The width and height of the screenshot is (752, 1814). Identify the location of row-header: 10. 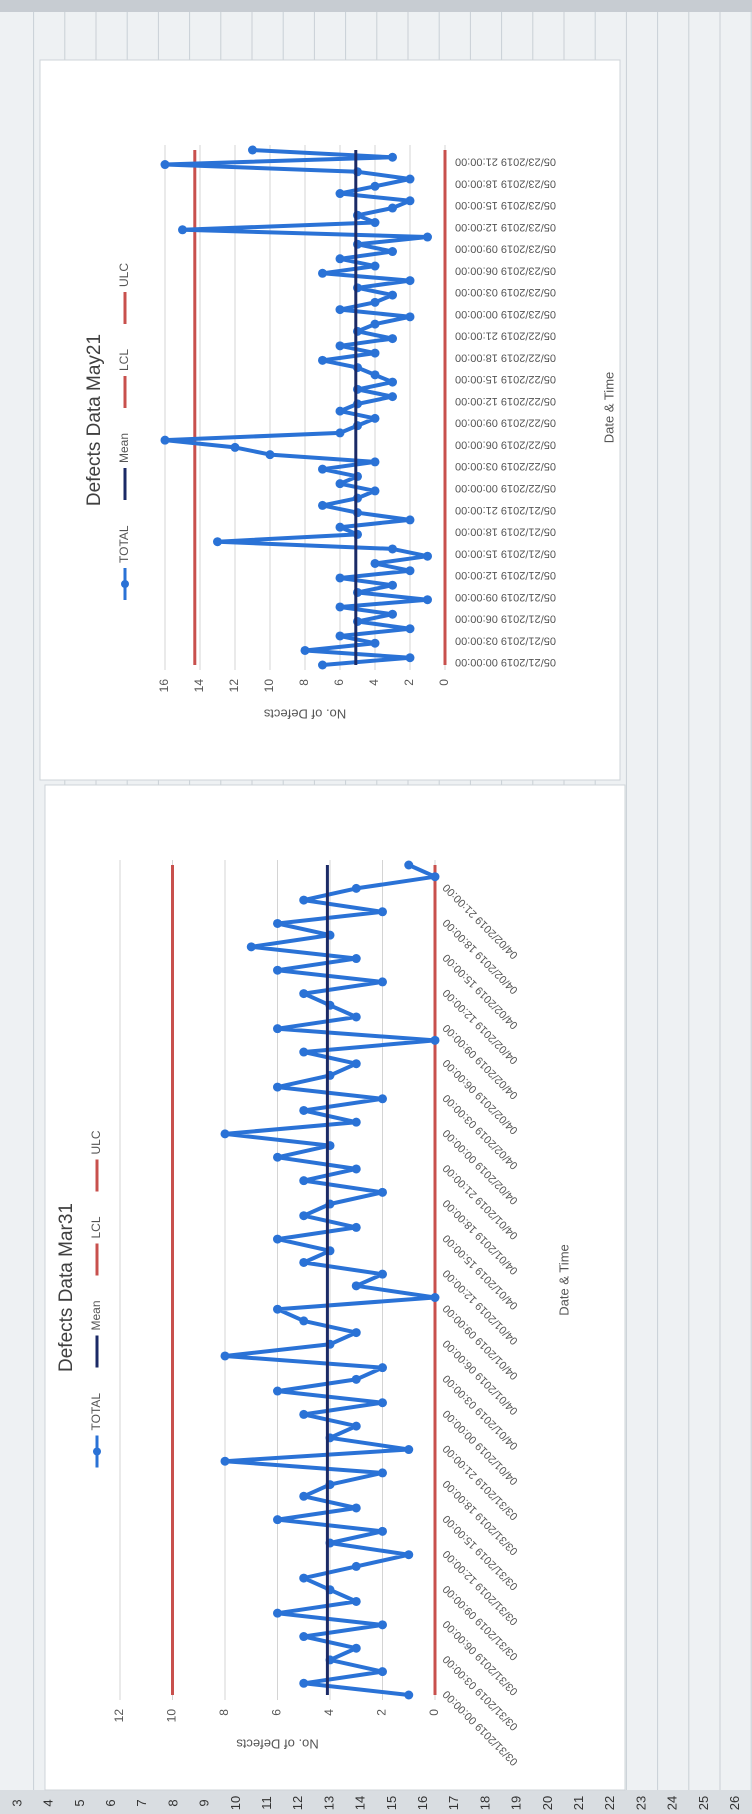
(235, 1803).